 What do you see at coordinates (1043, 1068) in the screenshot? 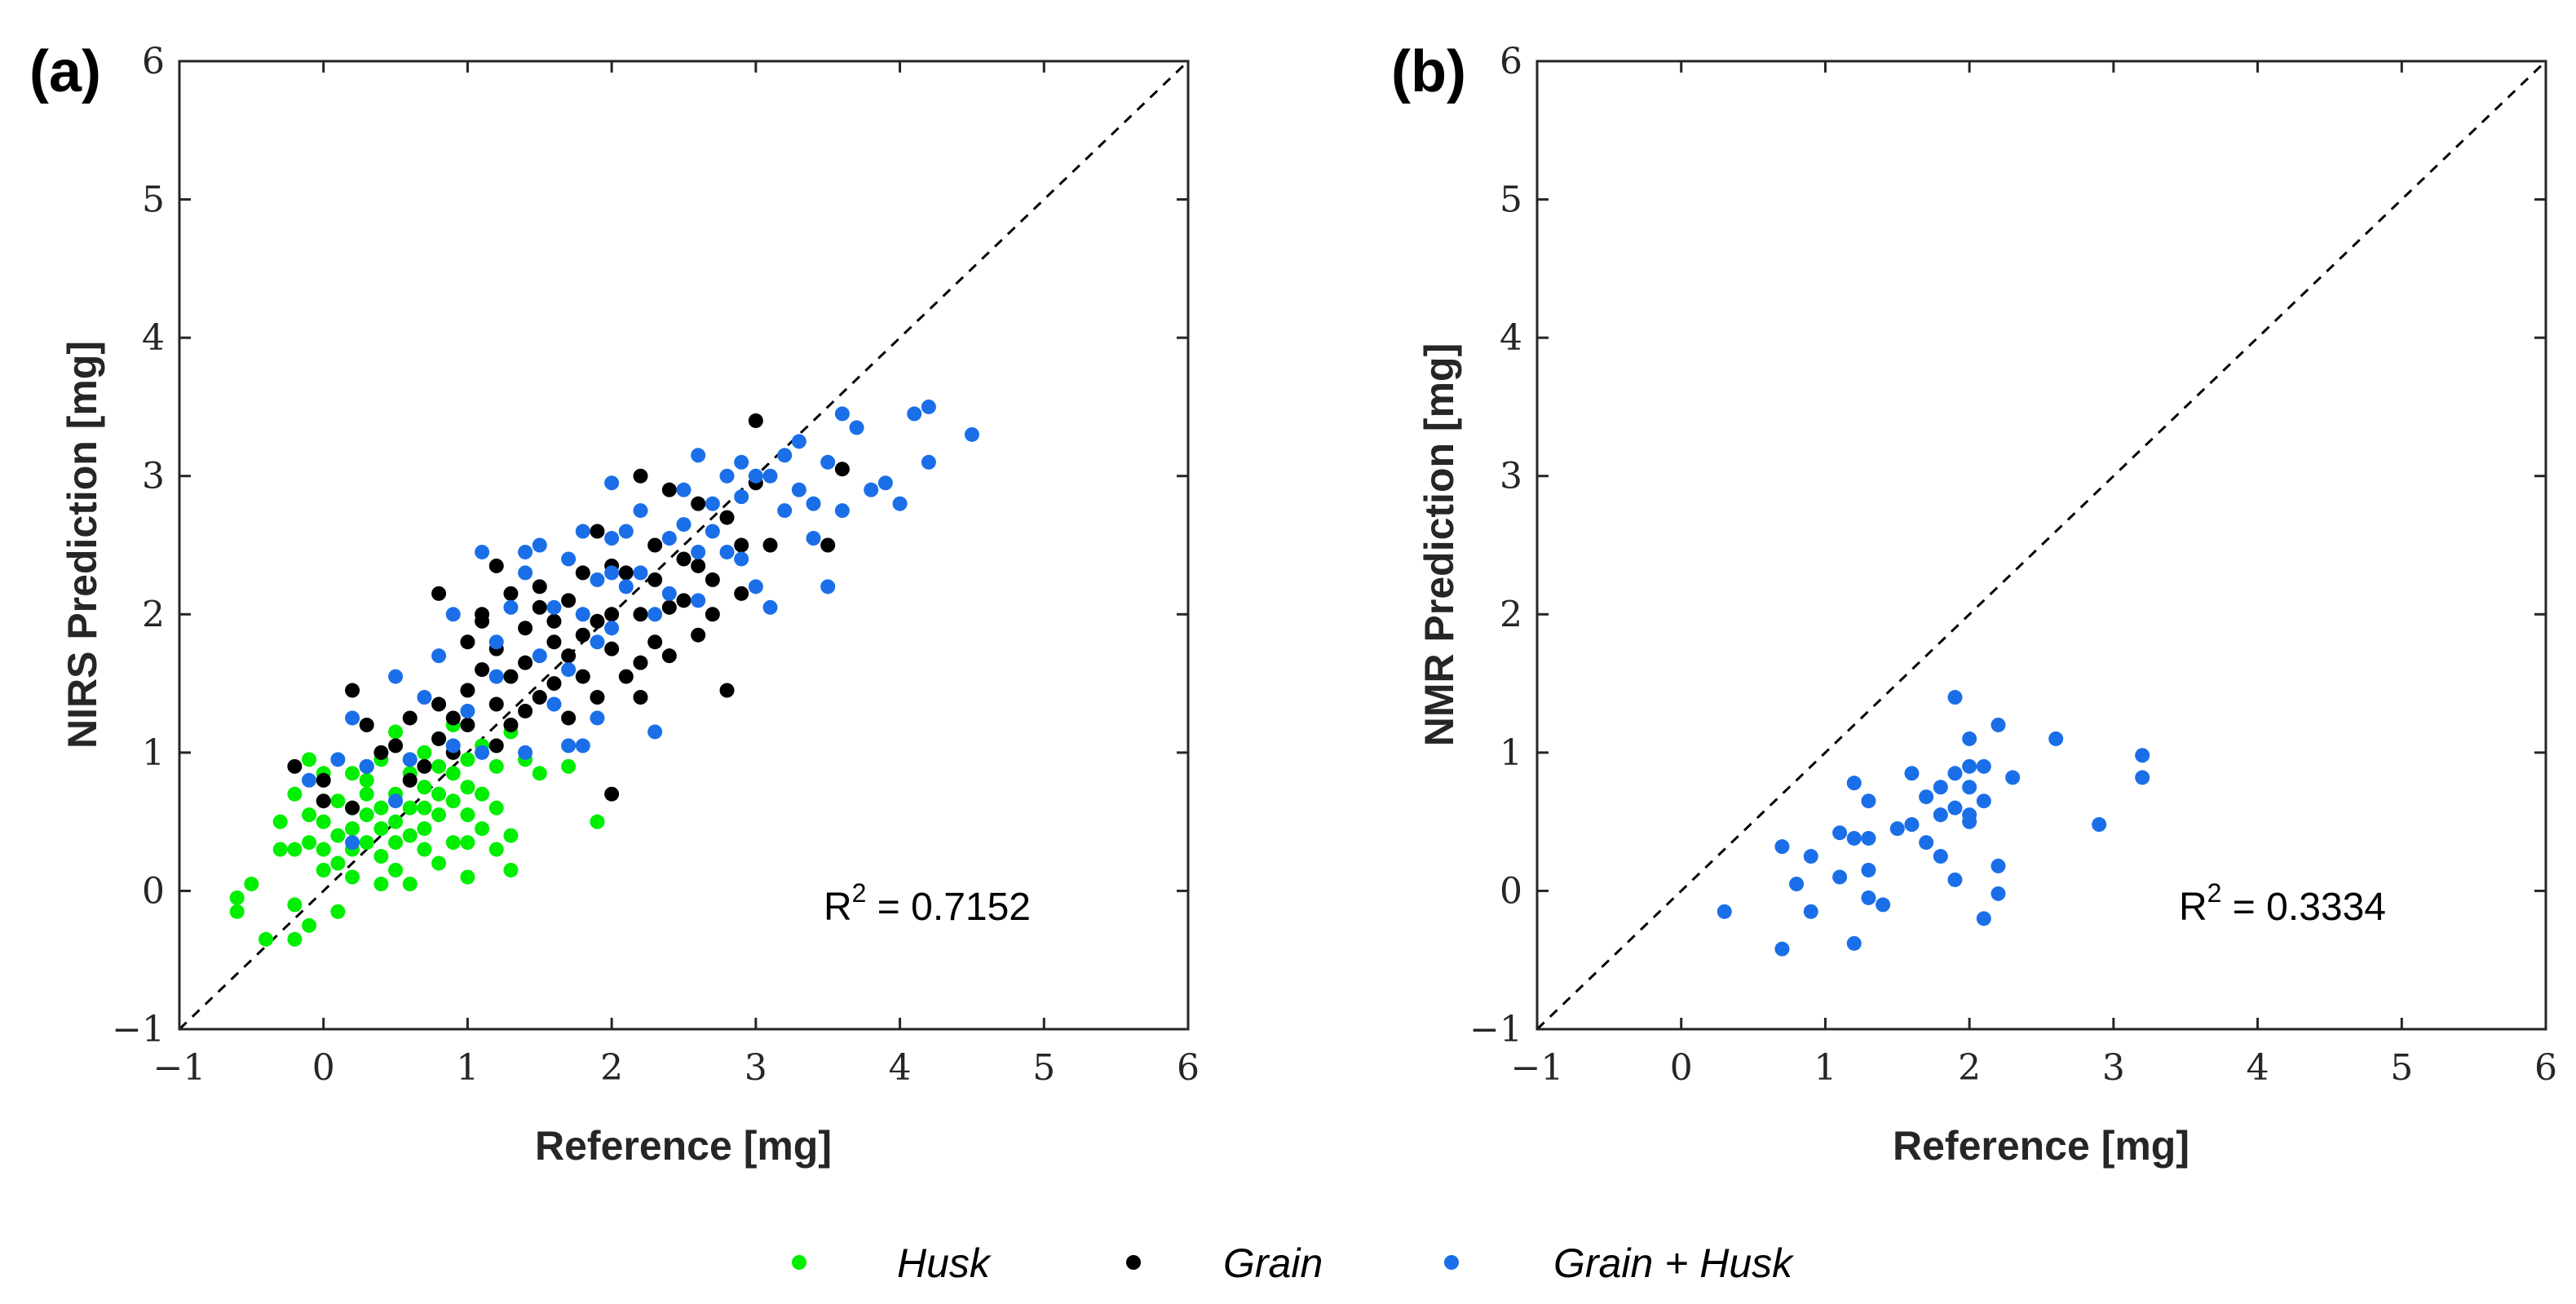
I see `x-tick-label: 5` at bounding box center [1043, 1068].